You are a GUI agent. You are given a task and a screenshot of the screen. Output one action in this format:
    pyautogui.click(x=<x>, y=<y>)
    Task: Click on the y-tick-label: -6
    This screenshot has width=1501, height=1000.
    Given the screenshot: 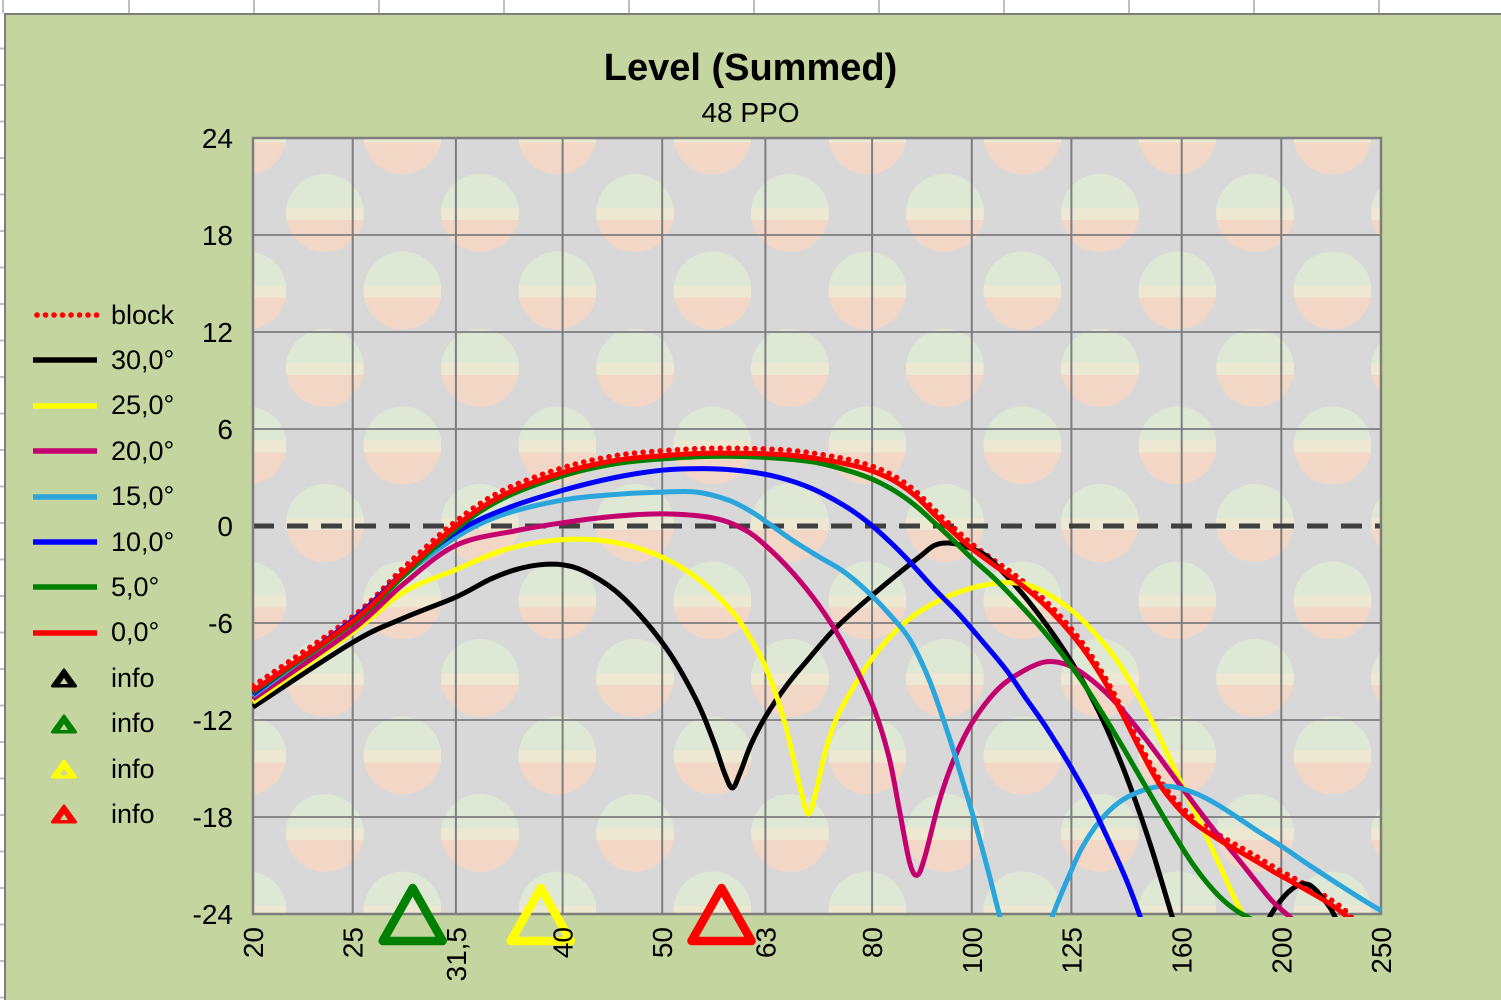 What is the action you would take?
    pyautogui.click(x=220, y=623)
    